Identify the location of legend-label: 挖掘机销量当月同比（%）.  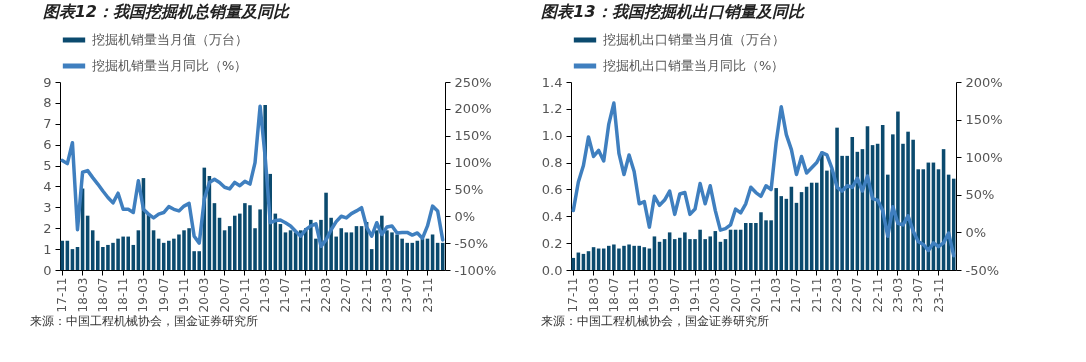
(170, 65).